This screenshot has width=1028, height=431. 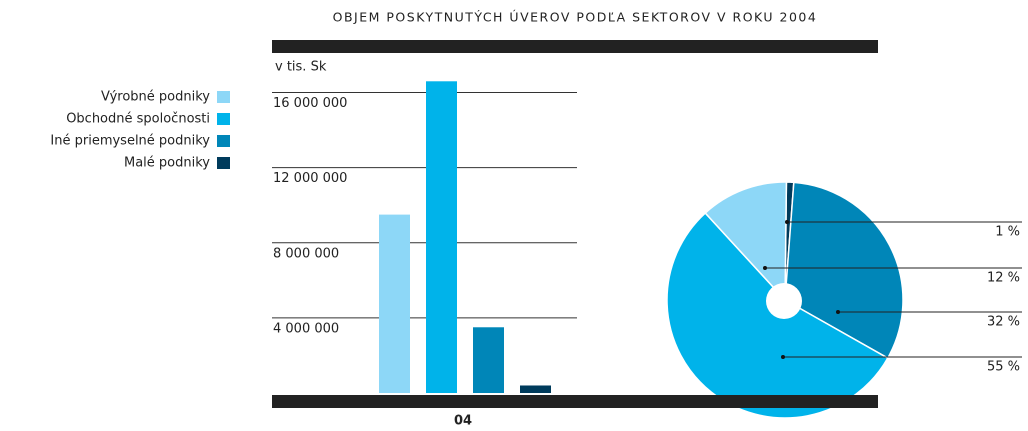 What do you see at coordinates (306, 328) in the screenshot?
I see `y-tick-label: 4 000 000` at bounding box center [306, 328].